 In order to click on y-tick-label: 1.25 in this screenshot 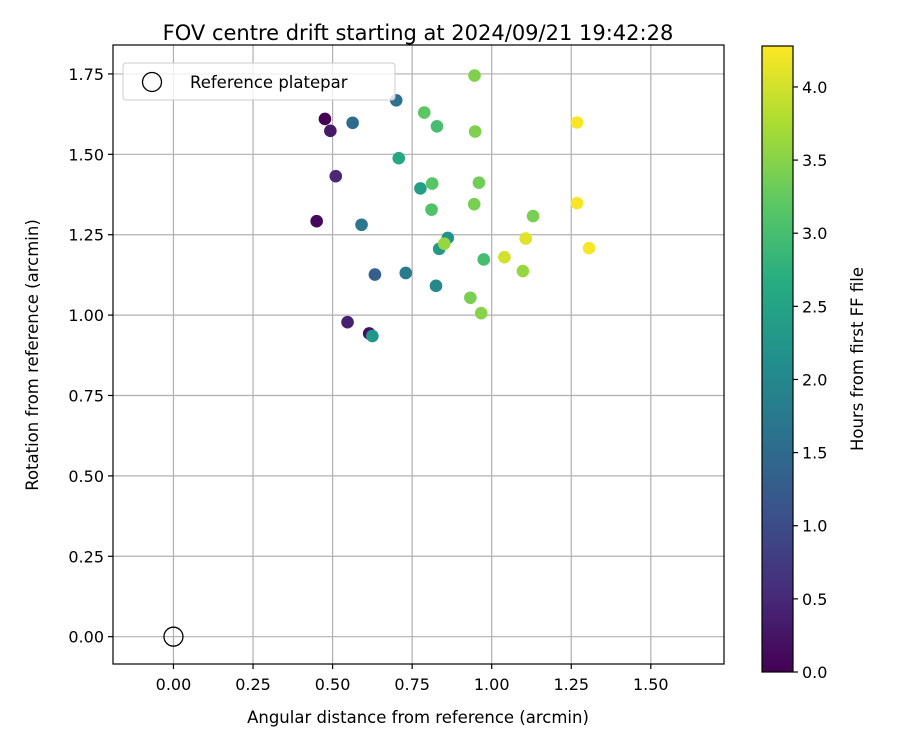, I will do `click(86, 235)`.